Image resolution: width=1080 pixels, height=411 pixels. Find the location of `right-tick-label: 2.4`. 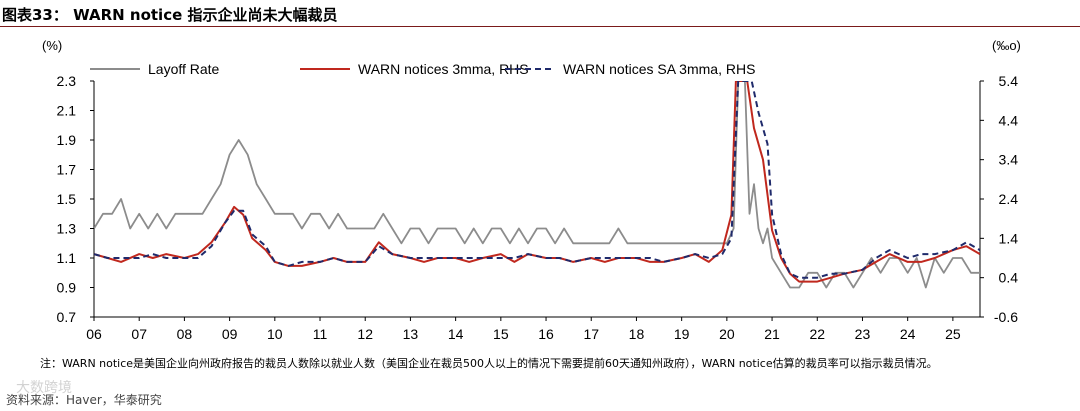

right-tick-label: 2.4 is located at coordinates (1009, 199).